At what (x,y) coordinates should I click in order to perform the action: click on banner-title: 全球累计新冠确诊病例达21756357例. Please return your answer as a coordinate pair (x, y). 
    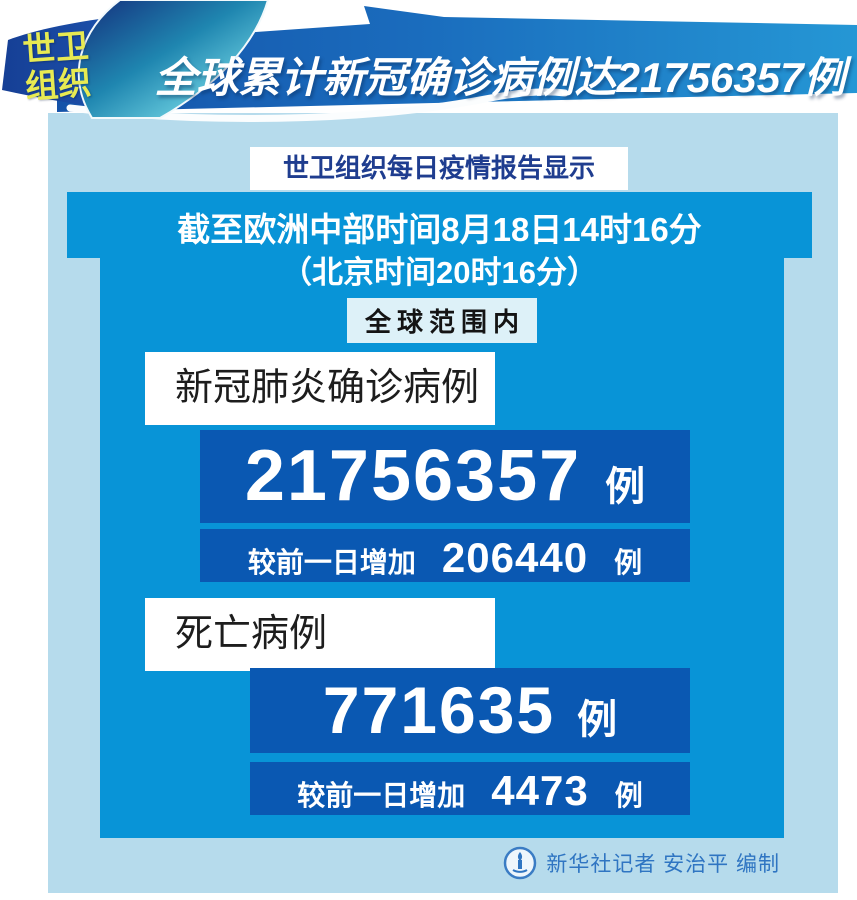
    Looking at the image, I should click on (500, 77).